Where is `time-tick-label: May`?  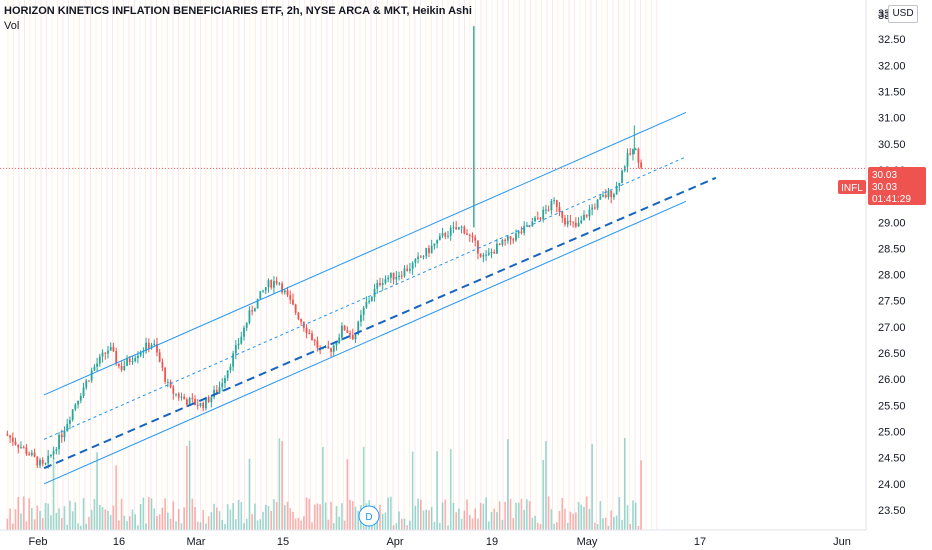
time-tick-label: May is located at coordinates (587, 542).